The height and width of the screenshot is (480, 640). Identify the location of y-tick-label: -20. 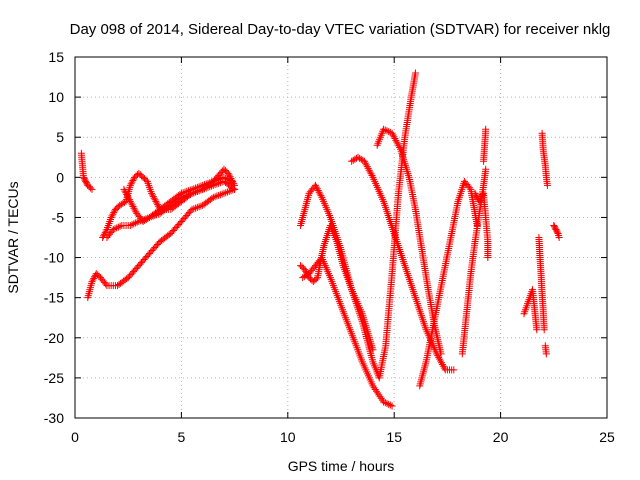
(54, 338).